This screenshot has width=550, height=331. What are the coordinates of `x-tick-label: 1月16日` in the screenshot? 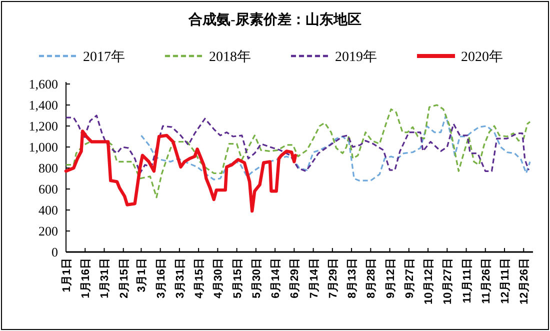 It's located at (86, 278).